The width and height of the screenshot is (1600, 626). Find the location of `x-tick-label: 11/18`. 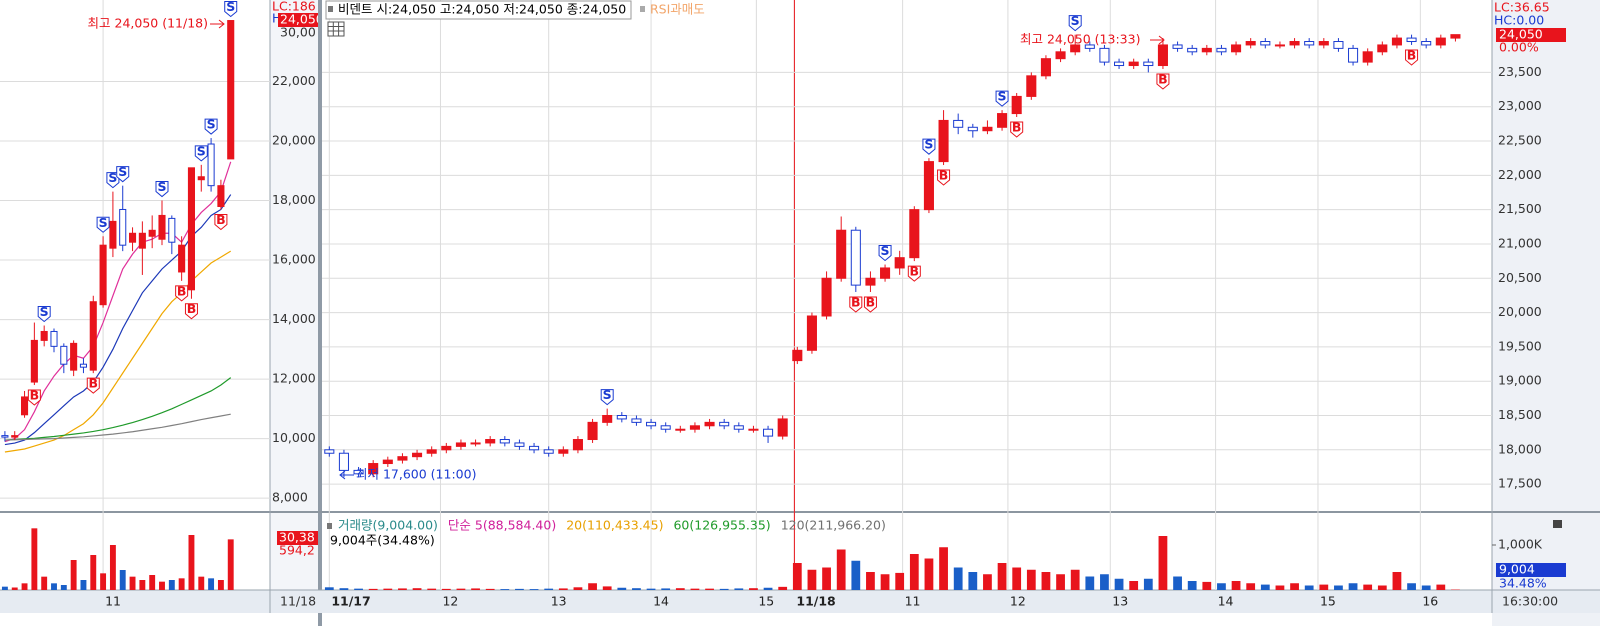

x-tick-label: 11/18 is located at coordinates (815, 601).